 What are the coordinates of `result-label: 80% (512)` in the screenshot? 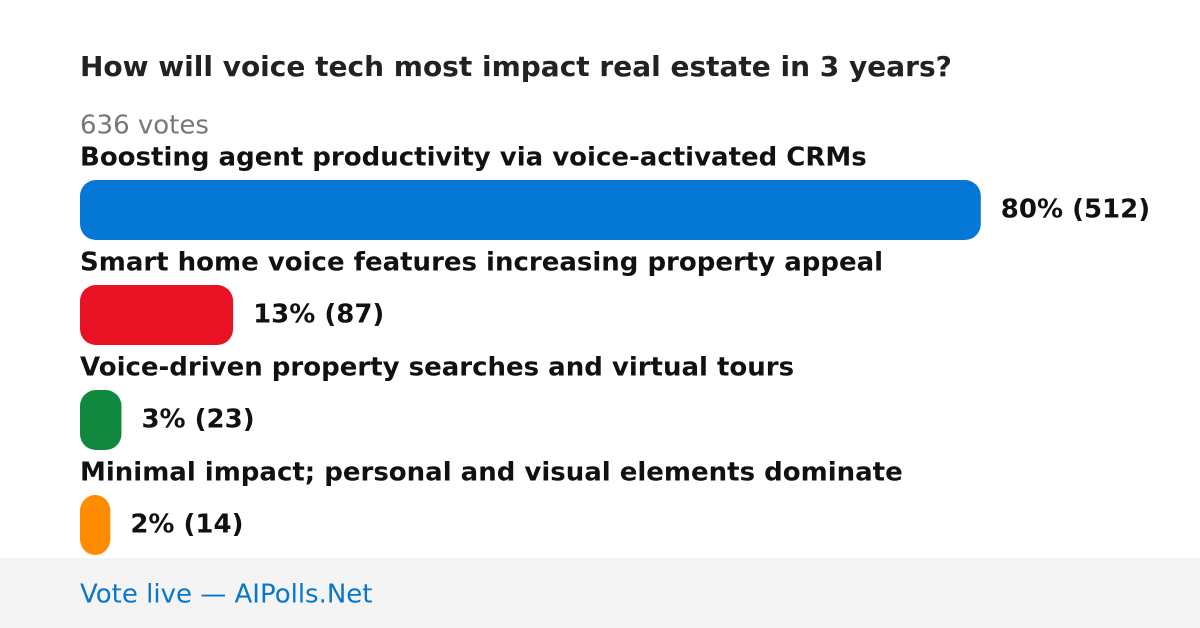 It's located at (1075, 210).